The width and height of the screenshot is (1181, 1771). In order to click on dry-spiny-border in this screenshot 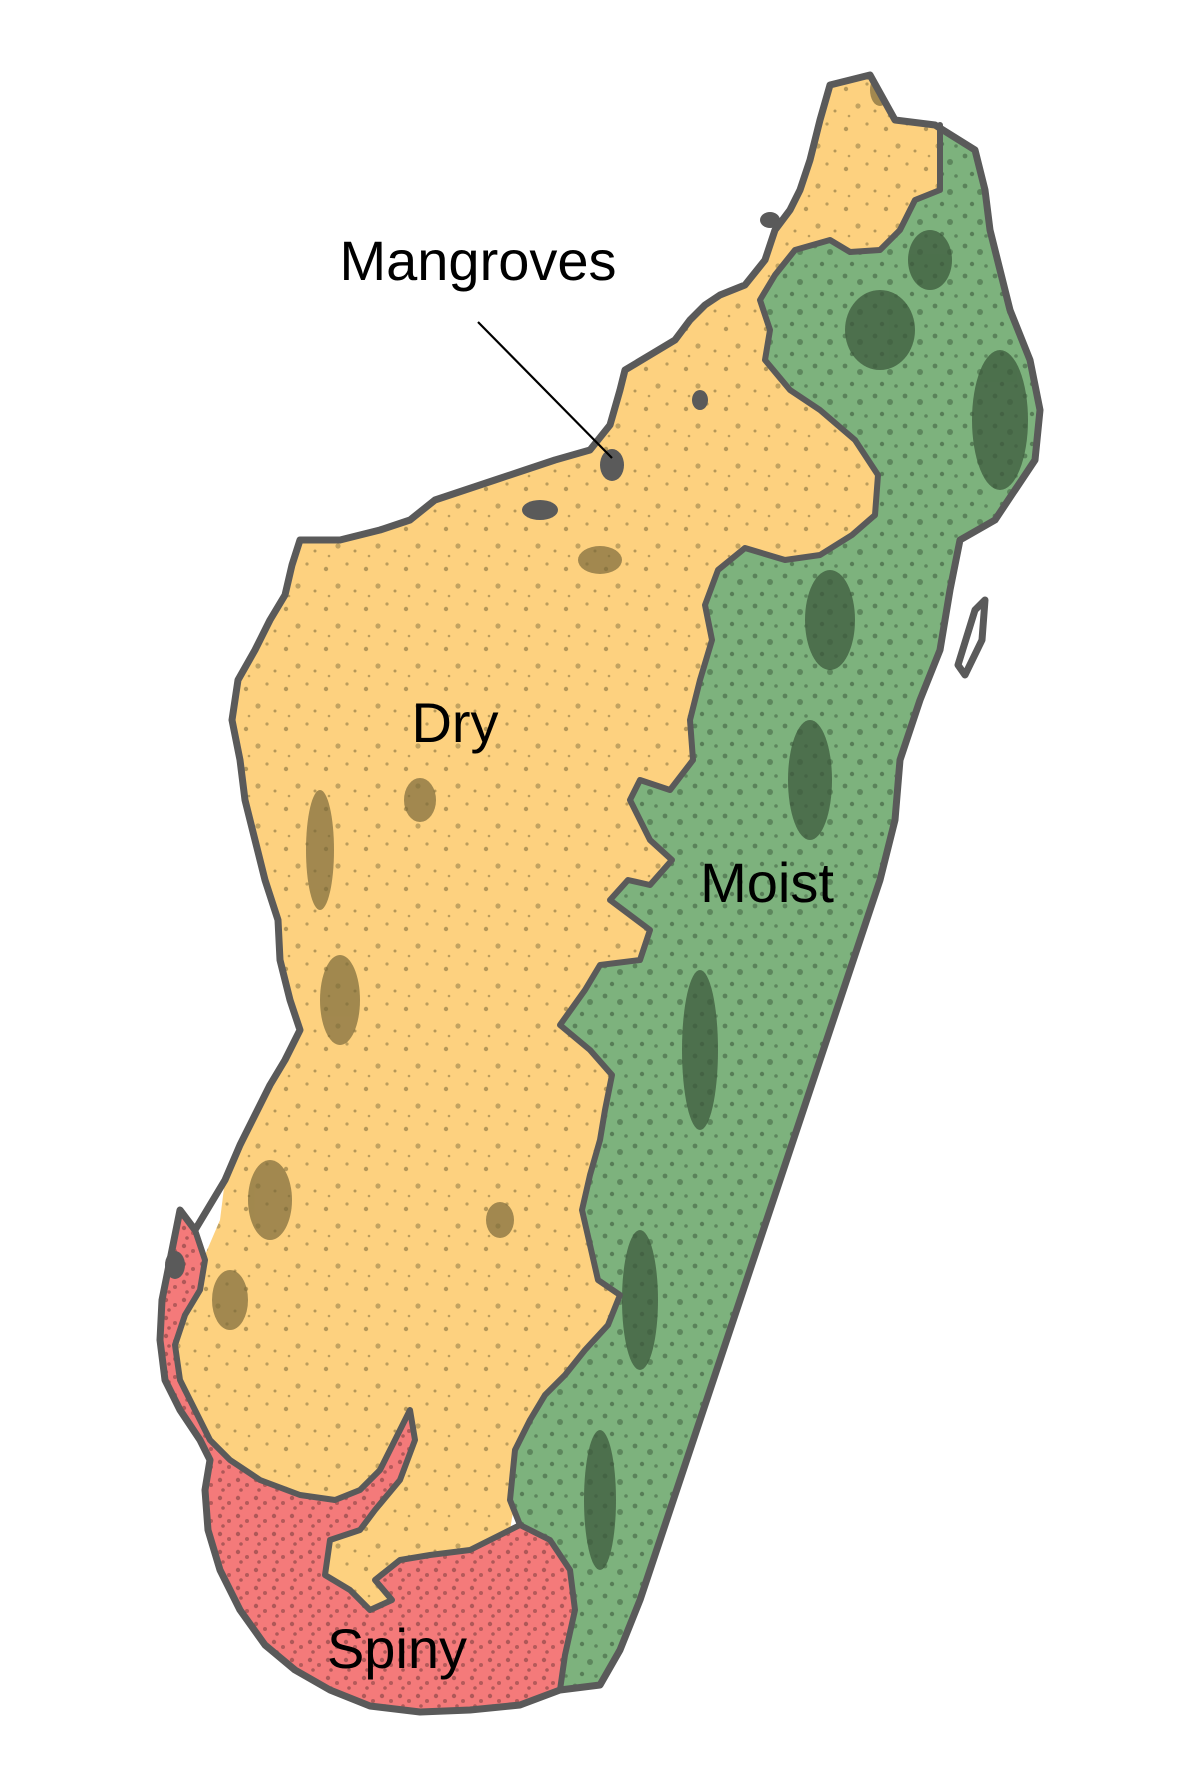, I will do `click(347, 1420)`.